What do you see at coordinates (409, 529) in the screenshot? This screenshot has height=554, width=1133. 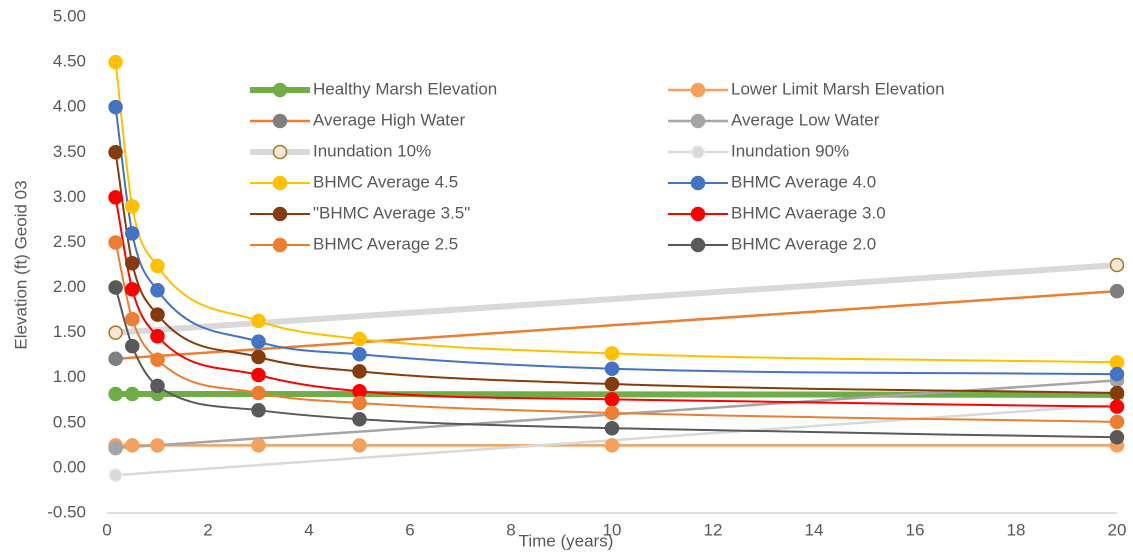 I see `x-tick-label: 6` at bounding box center [409, 529].